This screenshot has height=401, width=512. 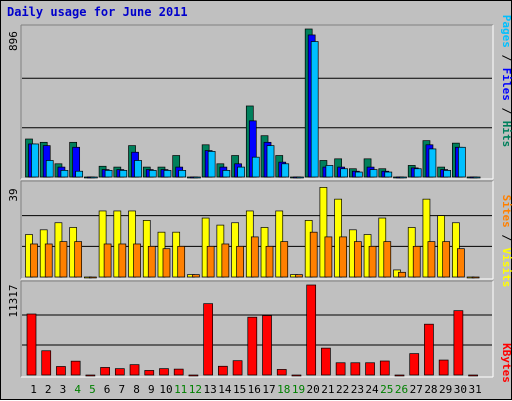 What do you see at coordinates (430, 389) in the screenshot?
I see `x-tick-label-day-28: 28` at bounding box center [430, 389].